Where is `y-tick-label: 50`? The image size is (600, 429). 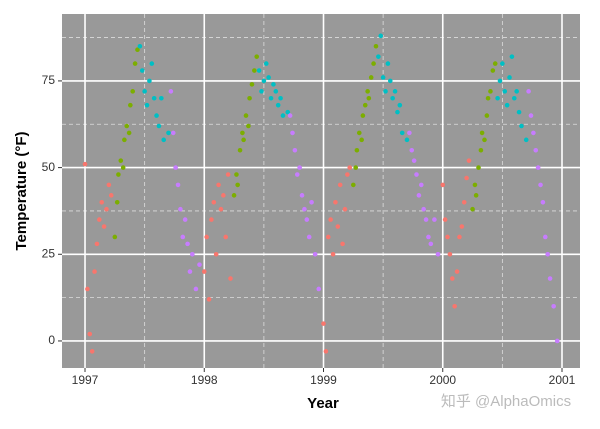
y-tick-label: 50 is located at coordinates (49, 167).